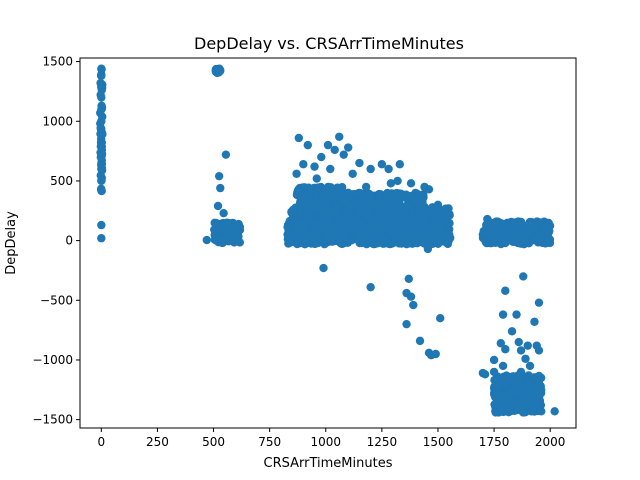  I want to click on y-axis: −1500 −1000 −500 0 500 1000 1500, so click(56, 241).